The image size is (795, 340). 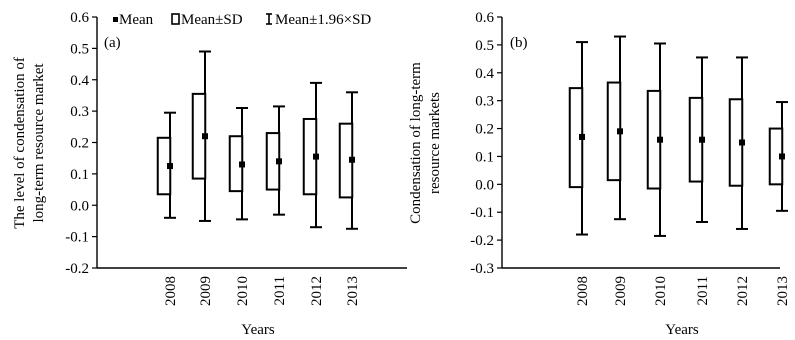 What do you see at coordinates (416, 143) in the screenshot?
I see `y-axis-title-line: Condensation of long-term` at bounding box center [416, 143].